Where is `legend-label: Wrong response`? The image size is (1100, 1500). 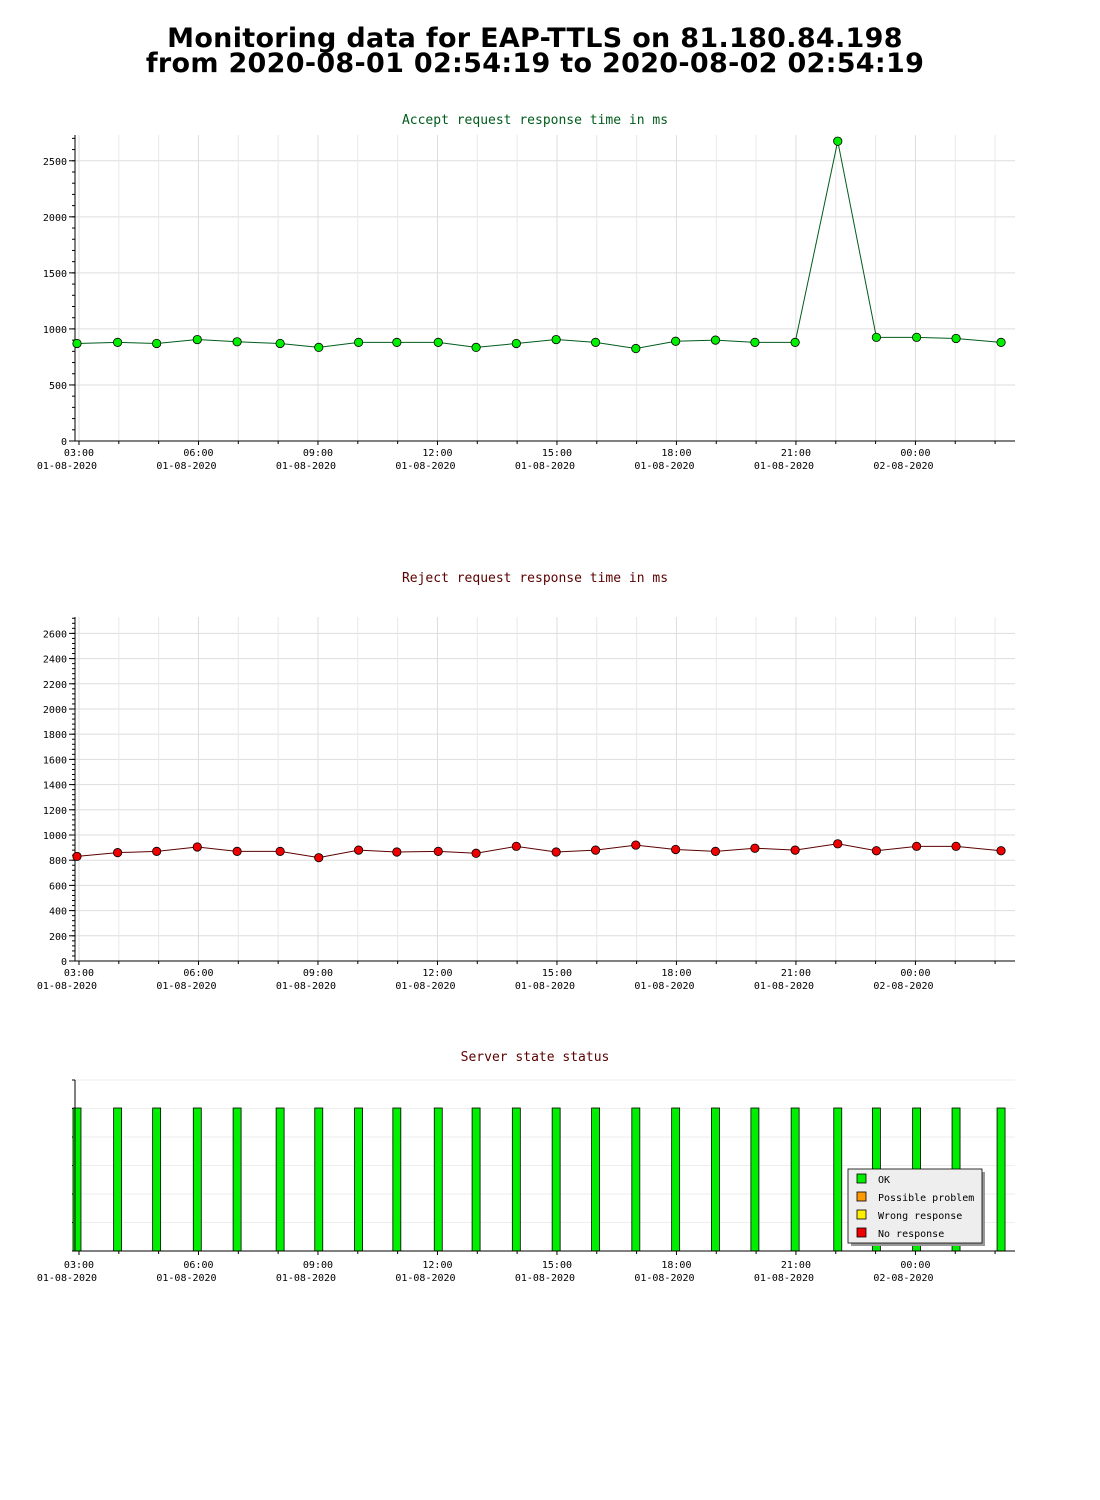 legend-label: Wrong response is located at coordinates (920, 1216).